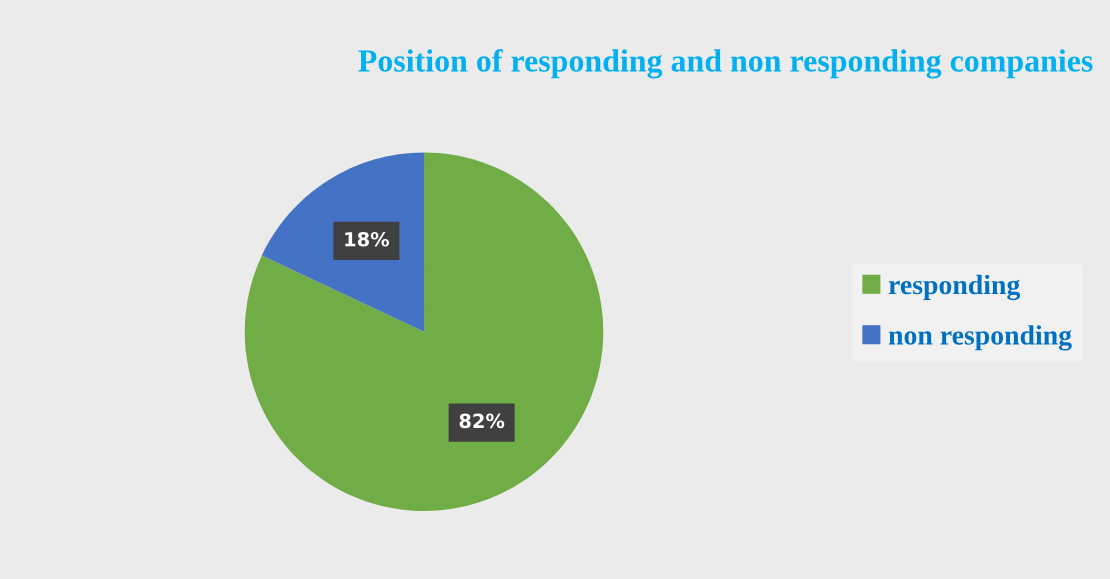 This screenshot has width=1110, height=579. I want to click on chart-title: Position of responding and non responding companies, so click(725, 63).